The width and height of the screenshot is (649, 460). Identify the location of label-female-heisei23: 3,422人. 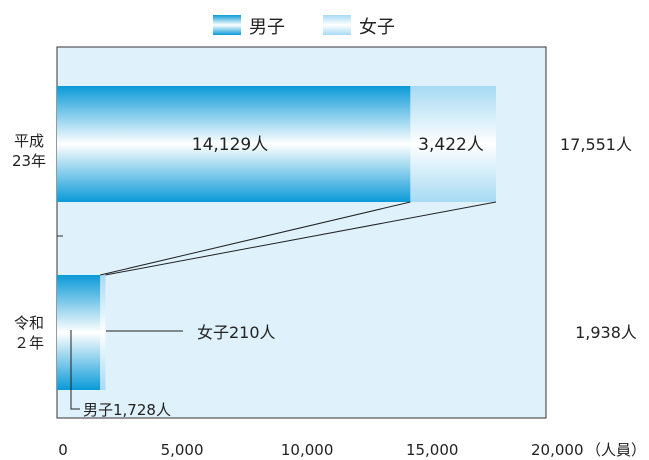
(451, 145).